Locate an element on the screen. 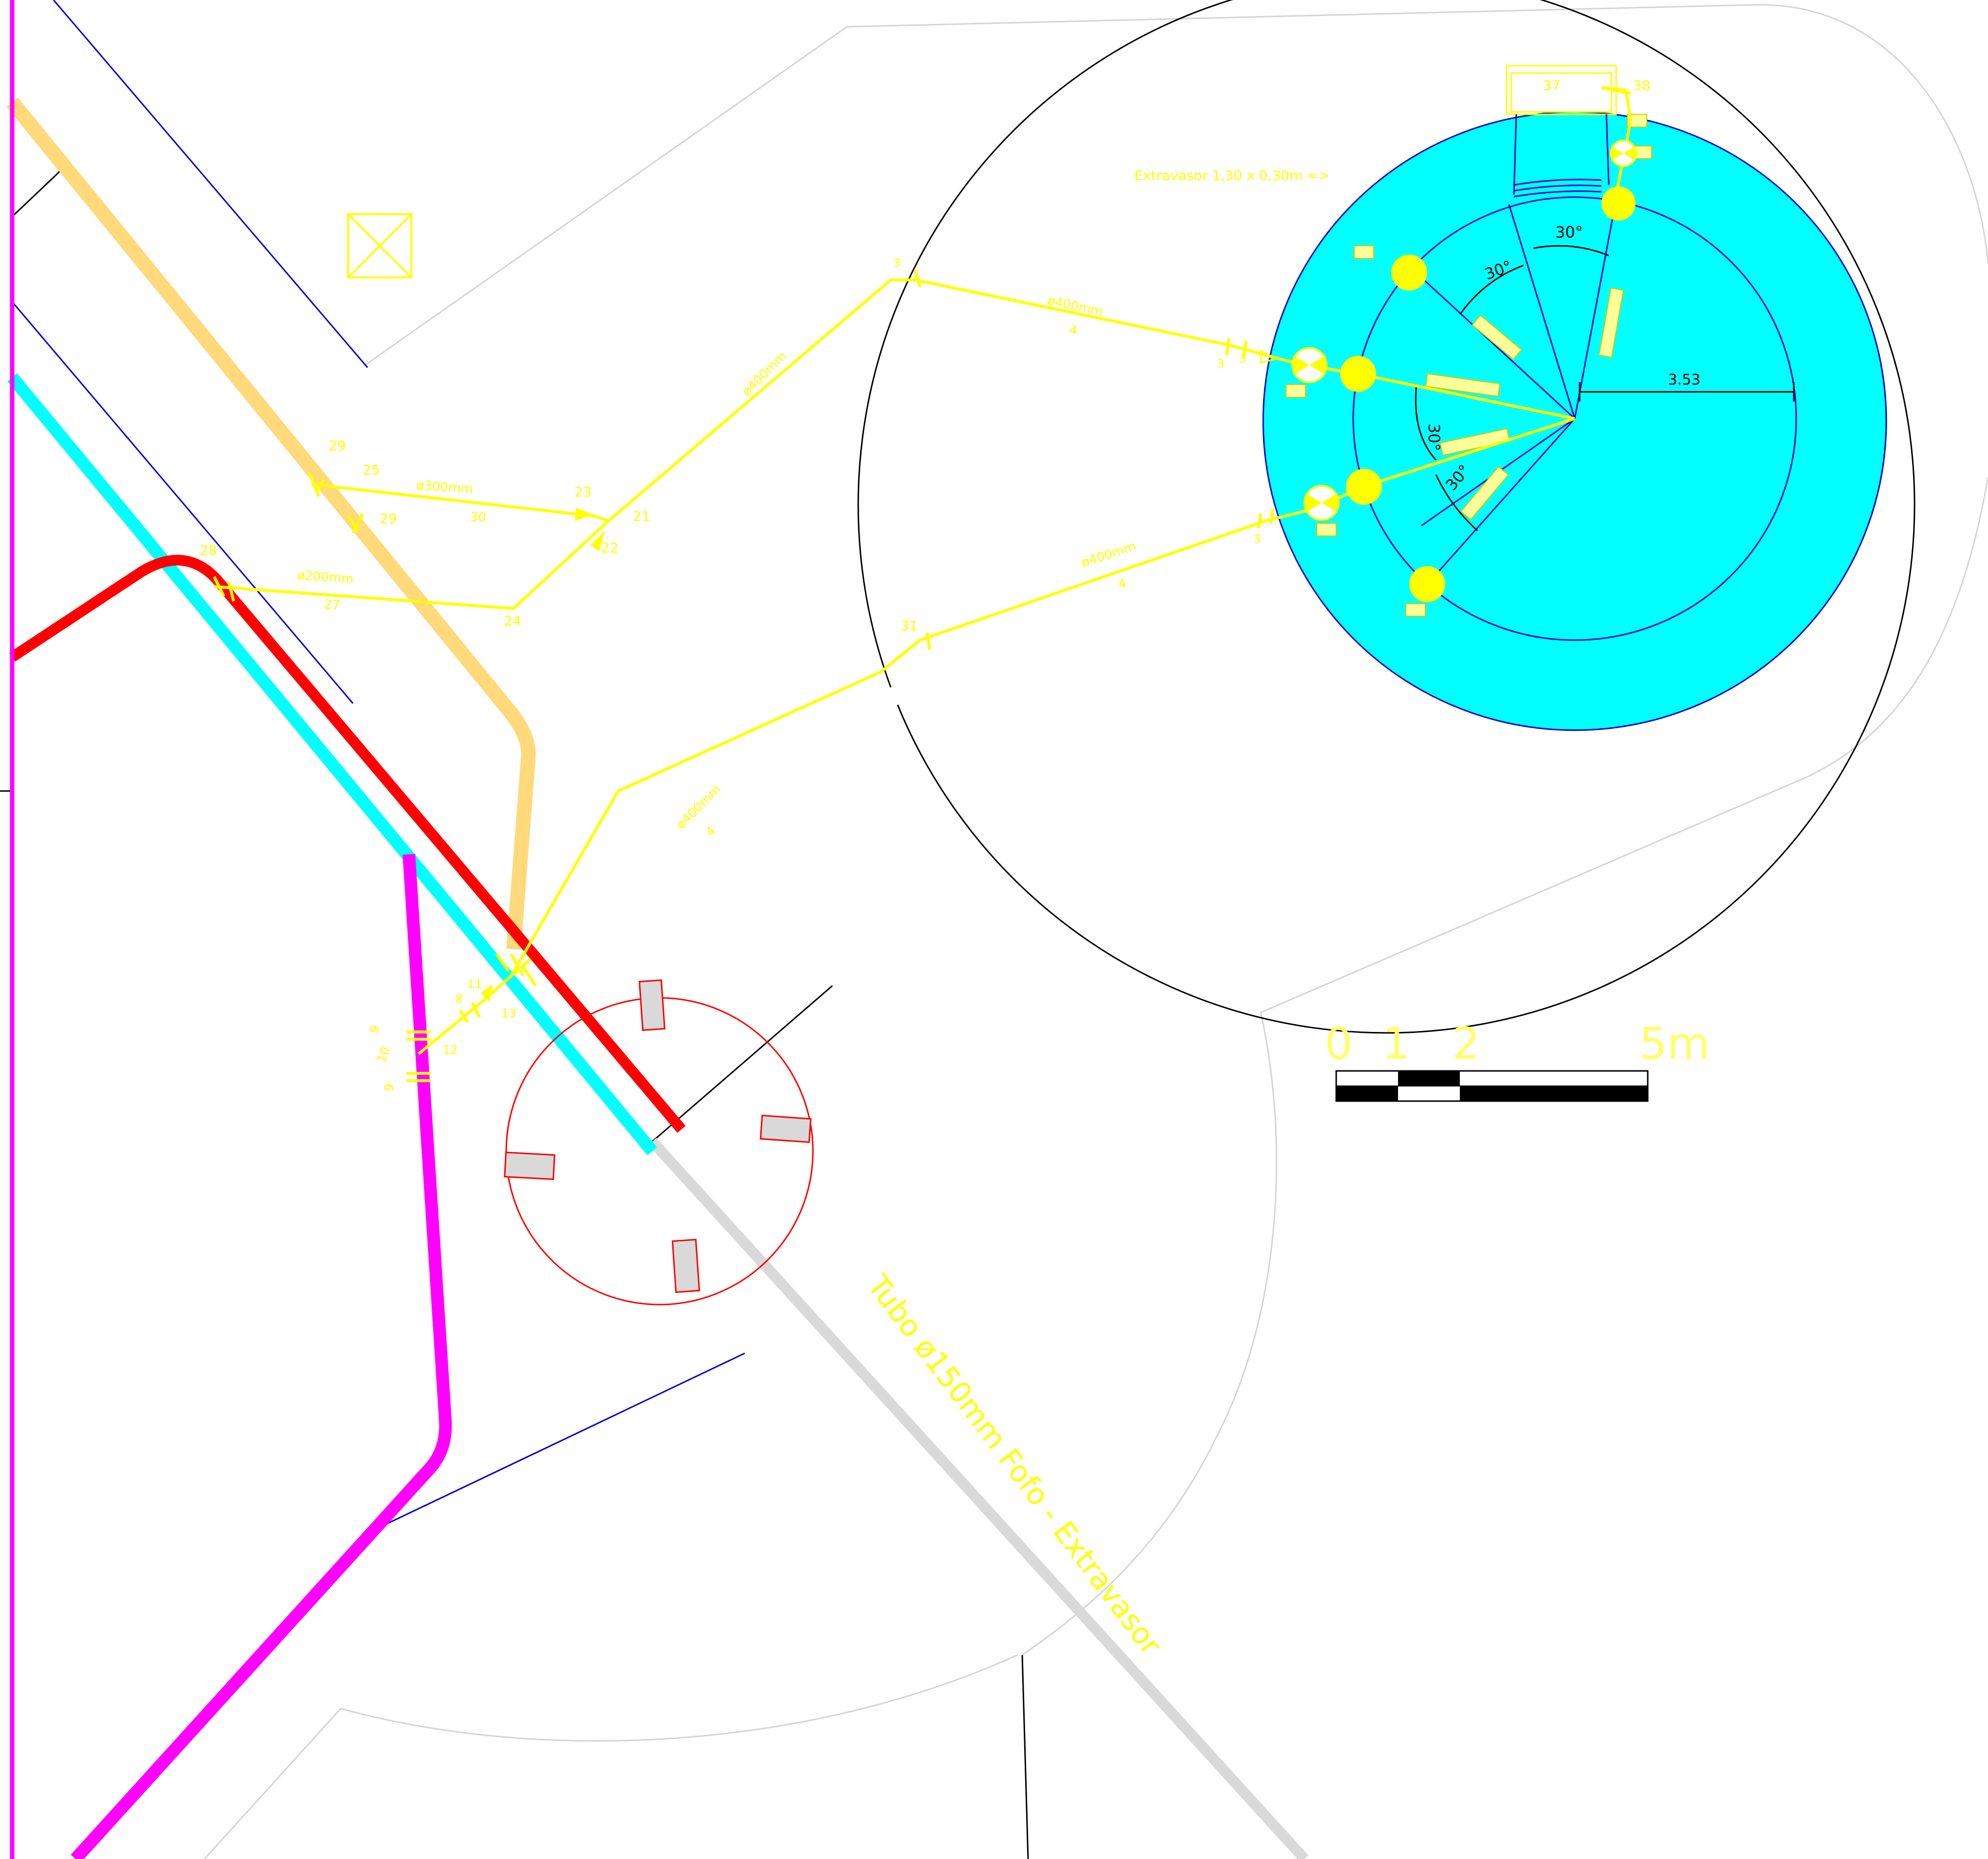  valve-icon is located at coordinates (1464, 330).